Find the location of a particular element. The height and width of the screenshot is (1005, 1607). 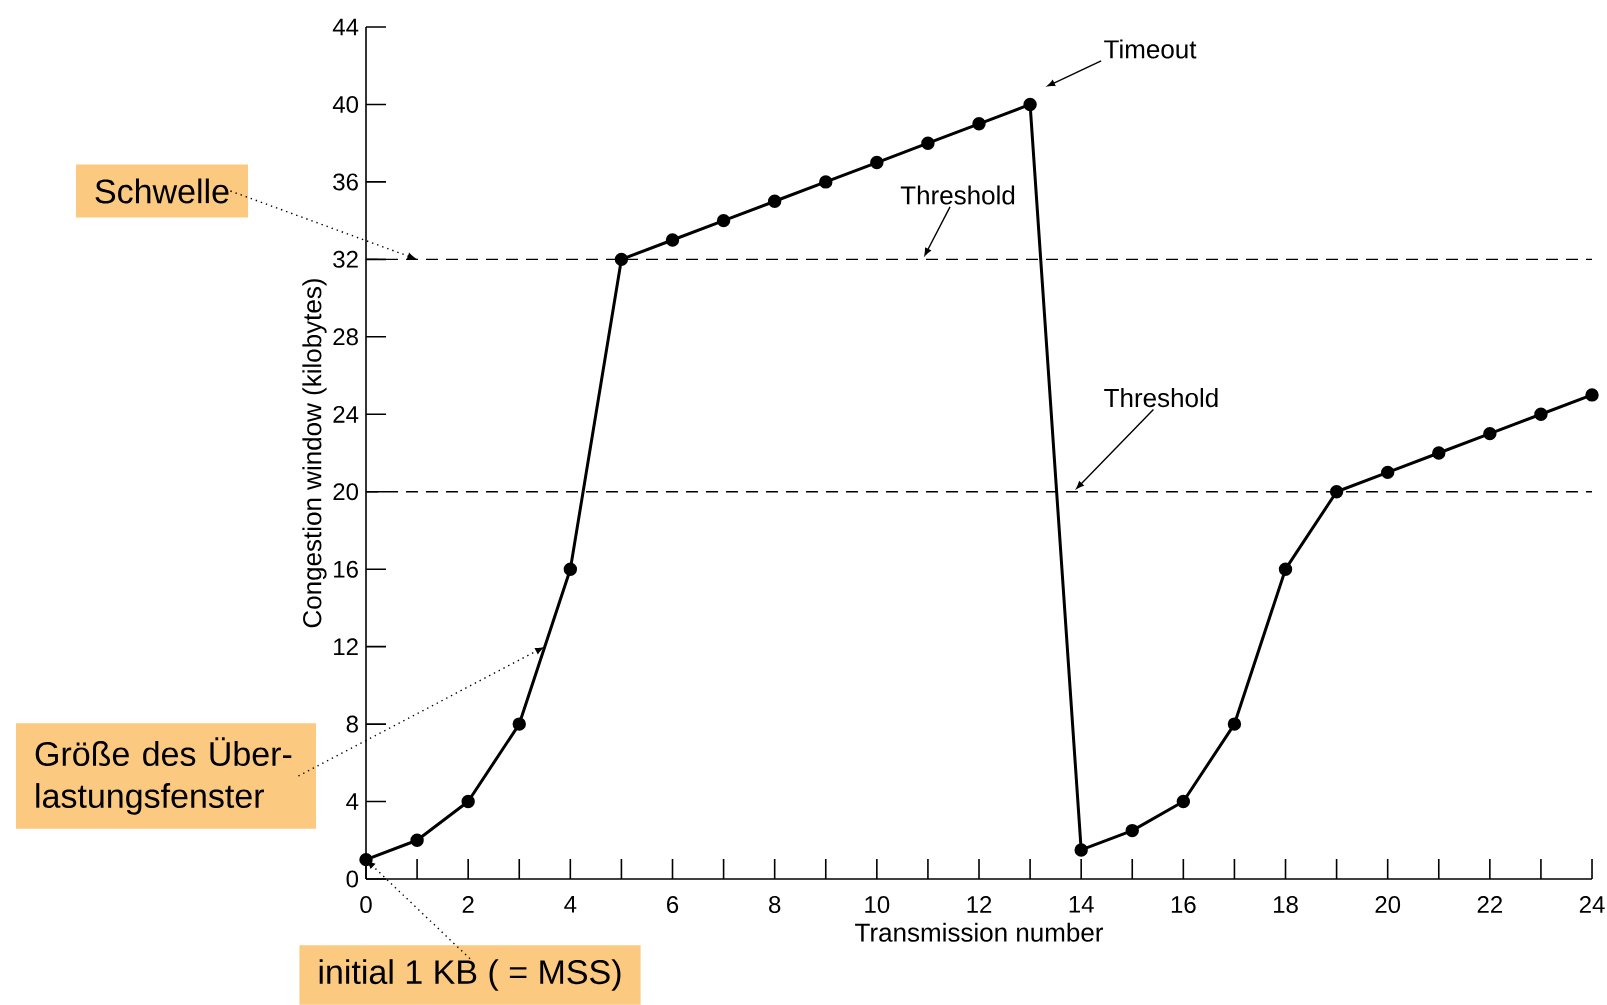

annotation: initial 1 KB ( = MSS) is located at coordinates (470, 975).